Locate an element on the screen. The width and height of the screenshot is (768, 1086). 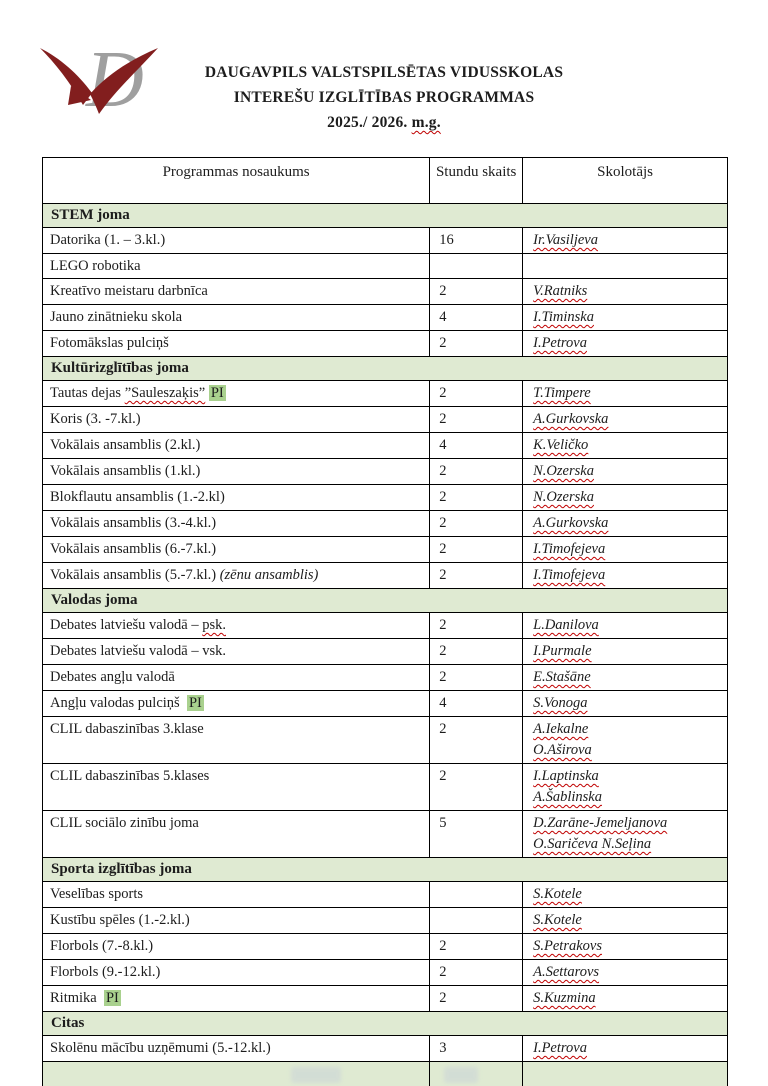
teacher-name: Ir.Vasiljeva is located at coordinates (565, 240).